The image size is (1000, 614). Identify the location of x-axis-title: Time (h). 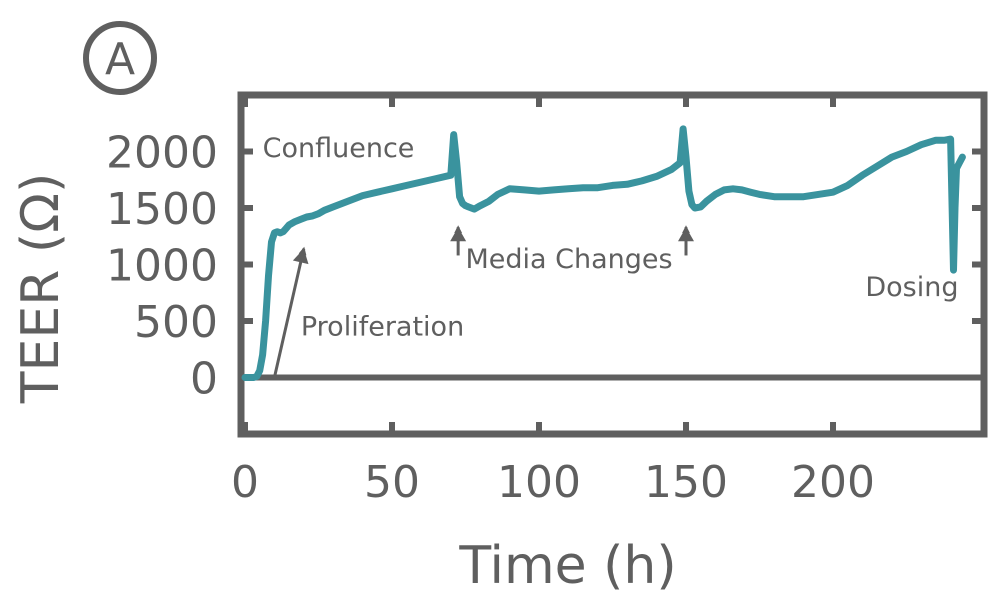
(567, 566).